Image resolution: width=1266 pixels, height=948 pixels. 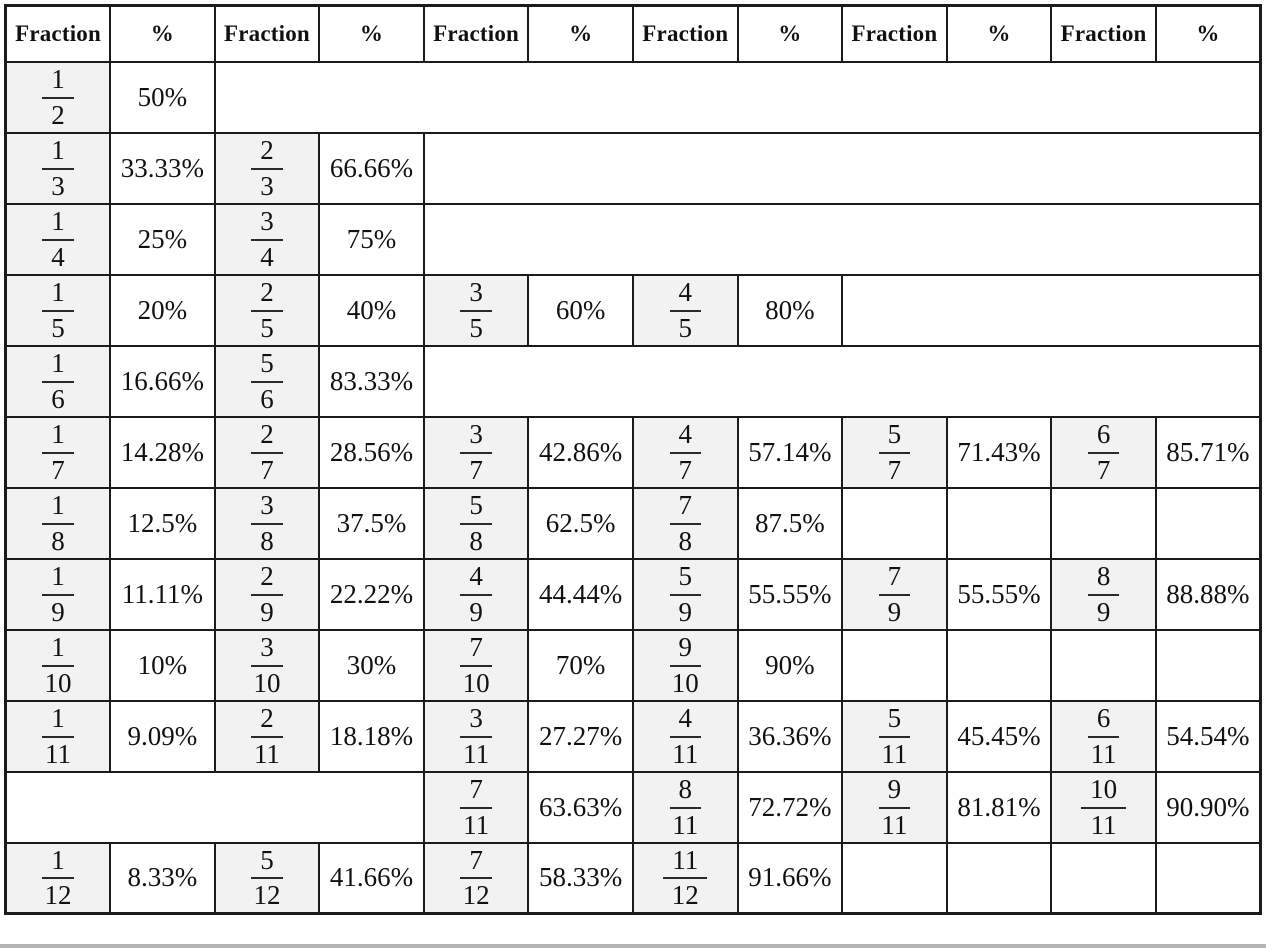 I want to click on fraction-numerator: 9, so click(x=685, y=649).